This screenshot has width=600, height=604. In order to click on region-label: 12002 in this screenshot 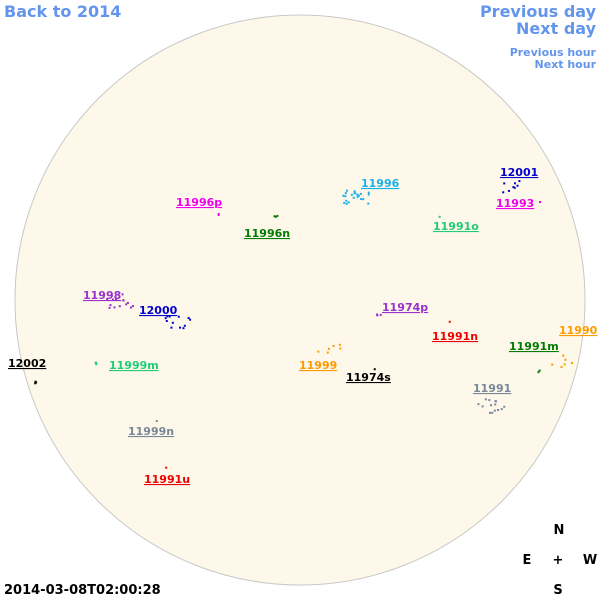, I will do `click(27, 363)`.